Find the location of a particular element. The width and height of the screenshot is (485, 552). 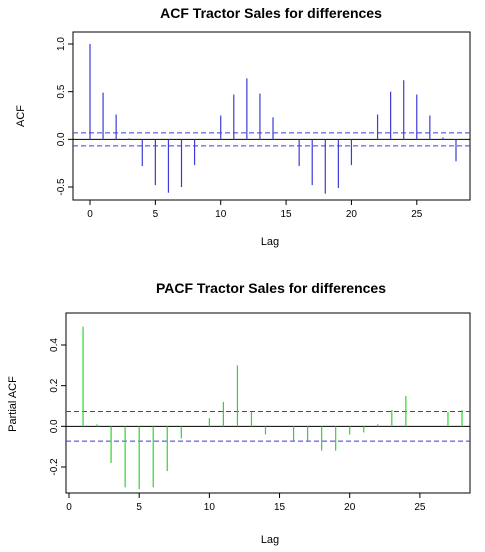

acf-y-tick-label: 0.0 is located at coordinates (61, 139).